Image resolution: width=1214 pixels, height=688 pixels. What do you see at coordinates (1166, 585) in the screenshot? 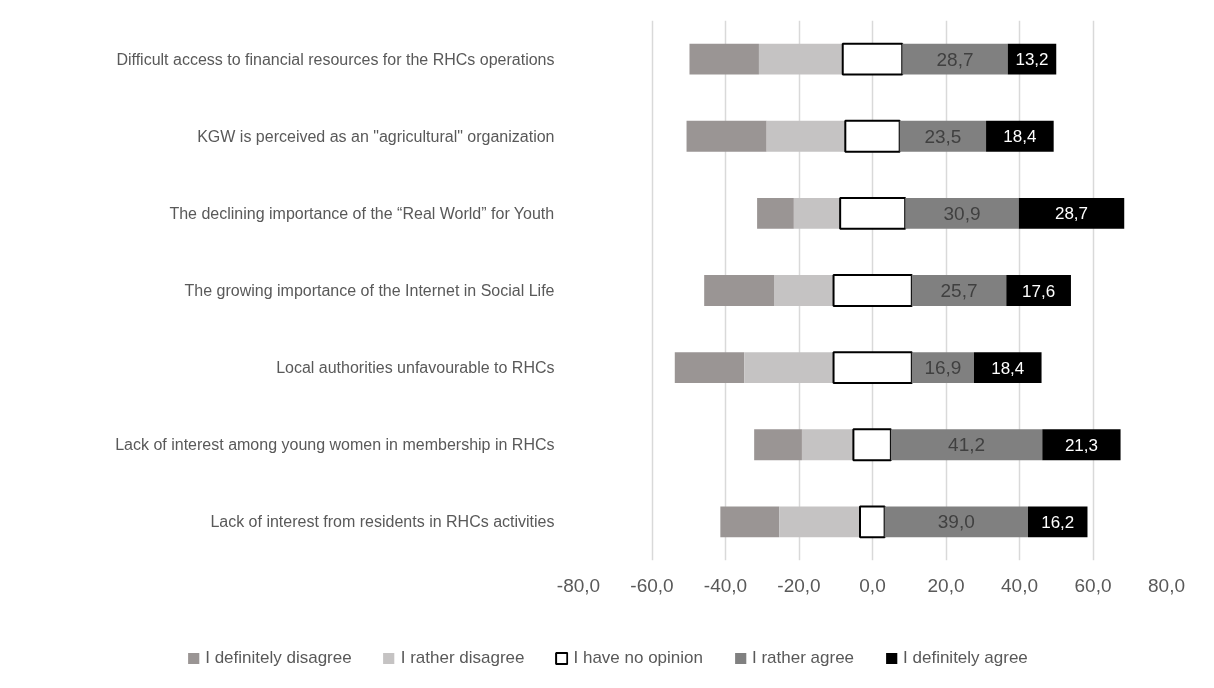
I see `x-tick-label: 80,0` at bounding box center [1166, 585].